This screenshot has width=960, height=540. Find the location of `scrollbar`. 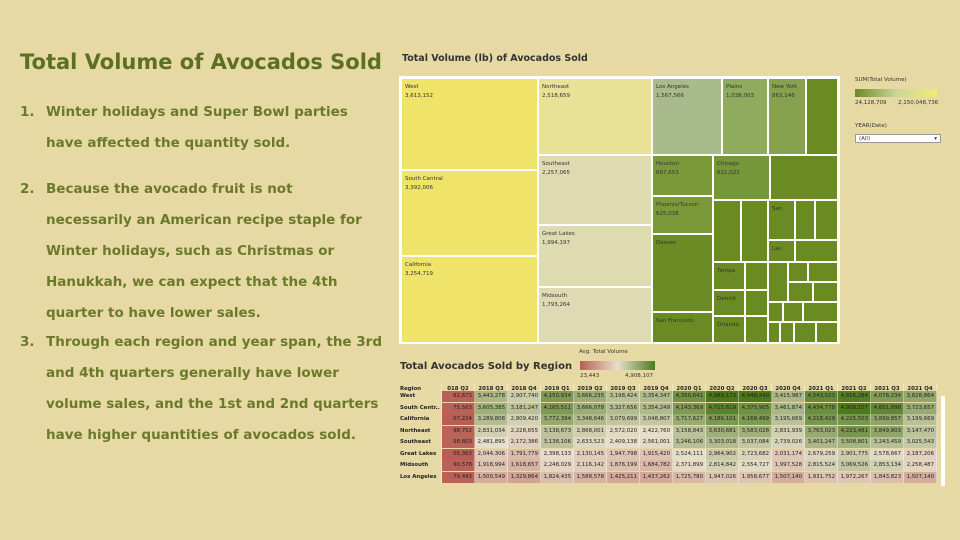

scrollbar is located at coordinates (943, 441).